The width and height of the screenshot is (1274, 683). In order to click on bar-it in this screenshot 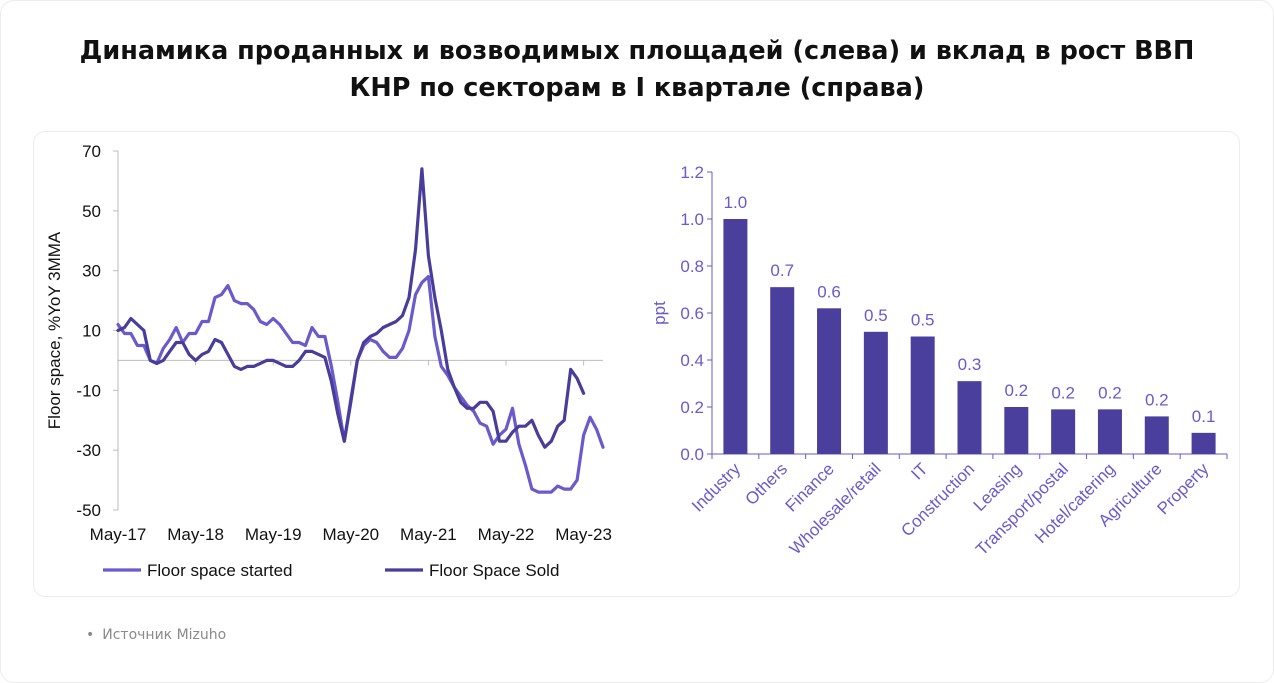, I will do `click(922, 395)`.